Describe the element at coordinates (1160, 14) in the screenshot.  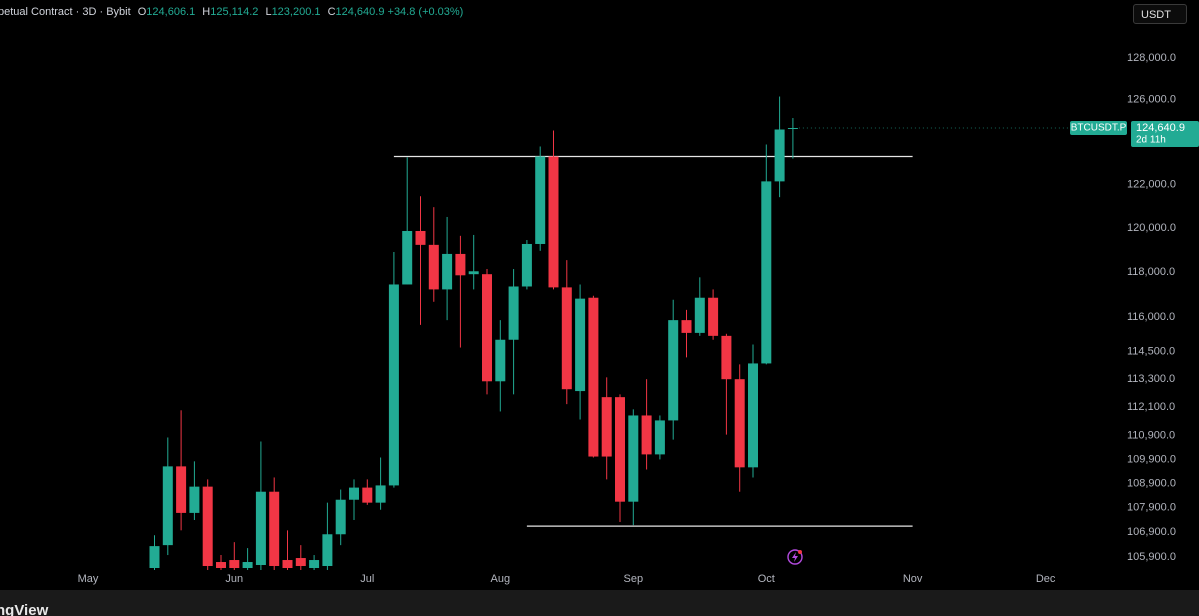
I see `currency-button: USDT` at that location.